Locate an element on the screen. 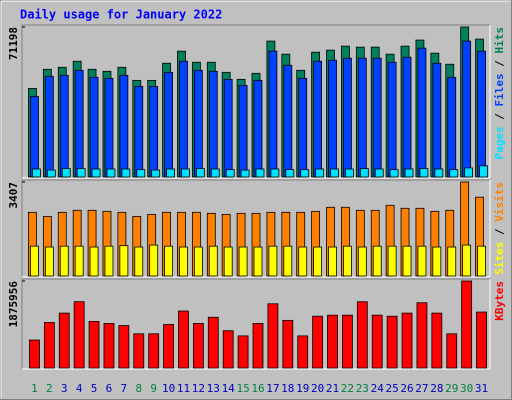 This screenshot has width=512, height=400. x-tick-label: 1 is located at coordinates (34, 388).